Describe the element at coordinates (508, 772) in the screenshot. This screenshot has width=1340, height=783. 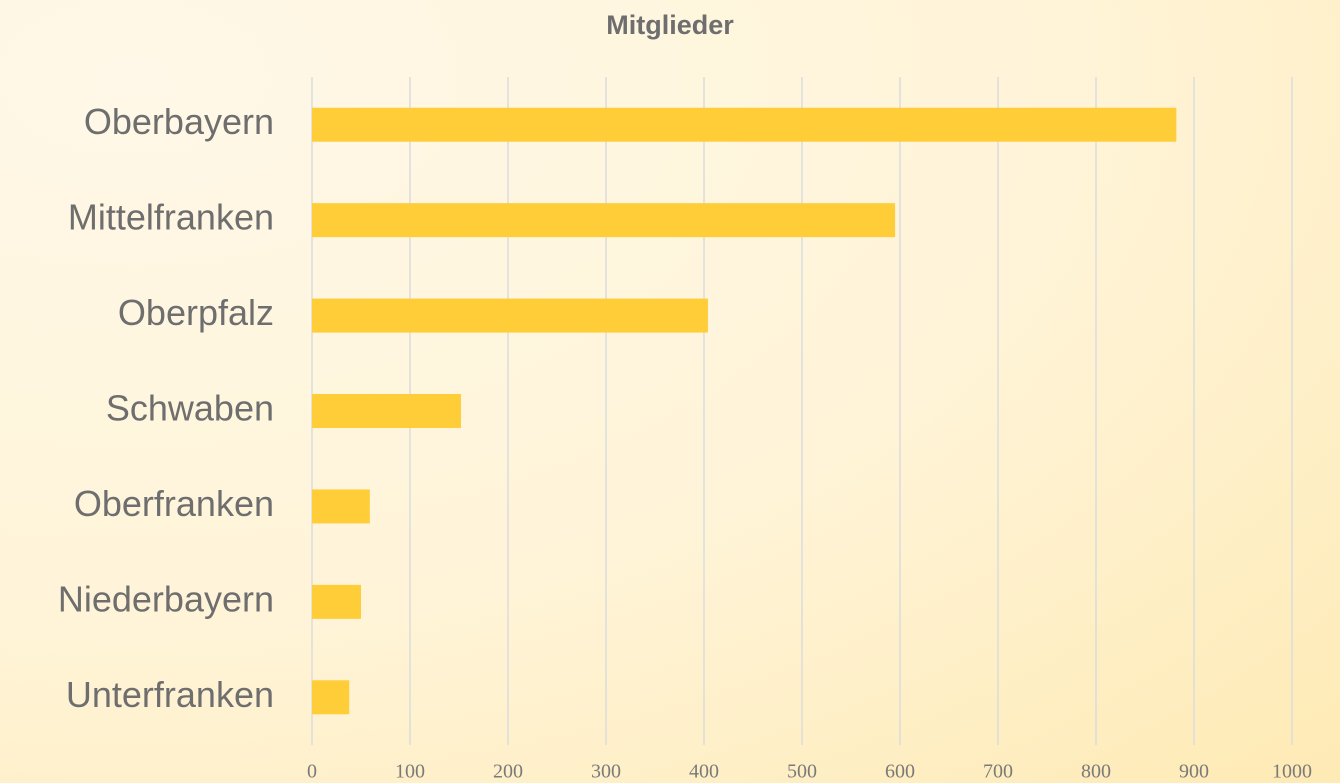
I see `x-tick-label: 200` at that location.